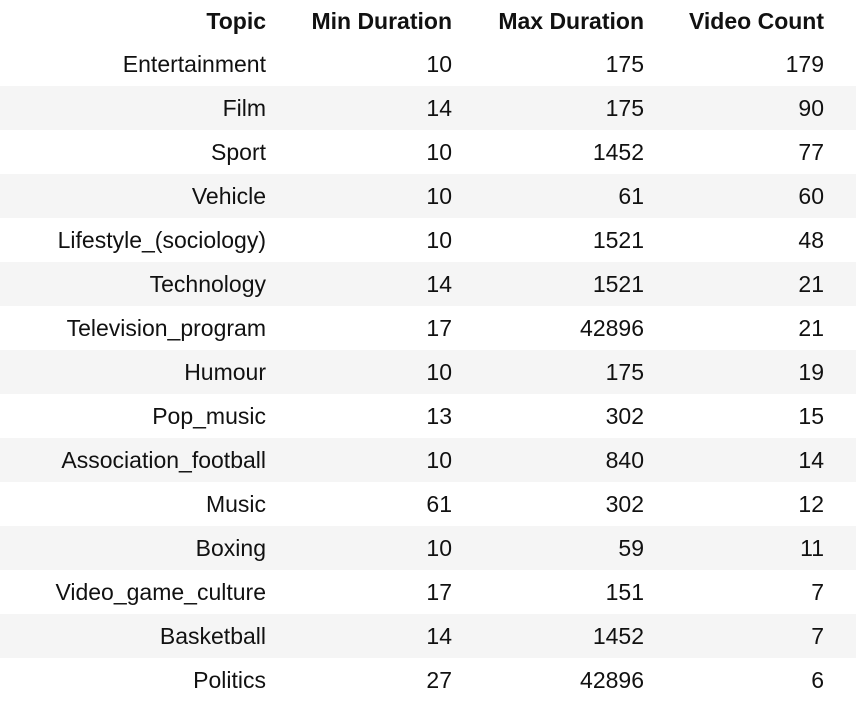 This screenshot has height=702, width=856. What do you see at coordinates (811, 195) in the screenshot?
I see `cell-video-count: 60` at bounding box center [811, 195].